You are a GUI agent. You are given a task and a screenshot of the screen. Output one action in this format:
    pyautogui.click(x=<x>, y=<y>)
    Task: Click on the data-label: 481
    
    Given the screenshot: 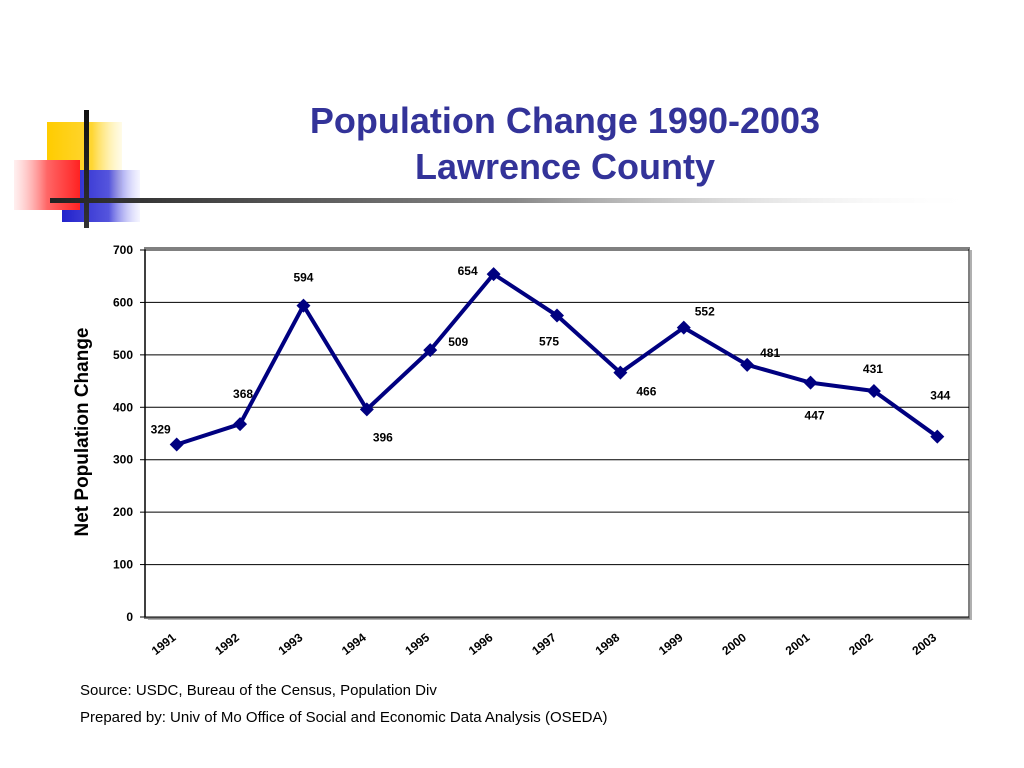 What is the action you would take?
    pyautogui.click(x=770, y=353)
    